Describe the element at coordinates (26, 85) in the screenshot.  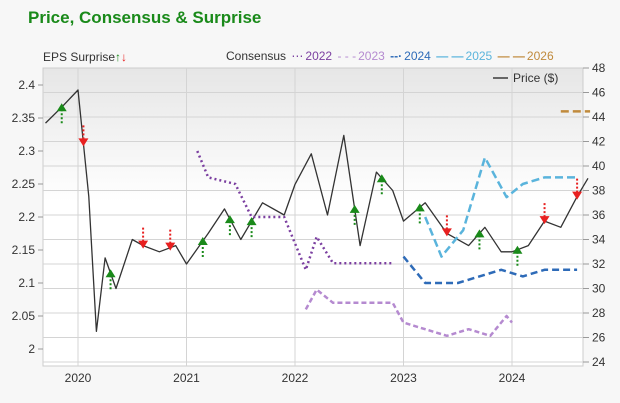
I see `y-left-tick: 2.4` at that location.